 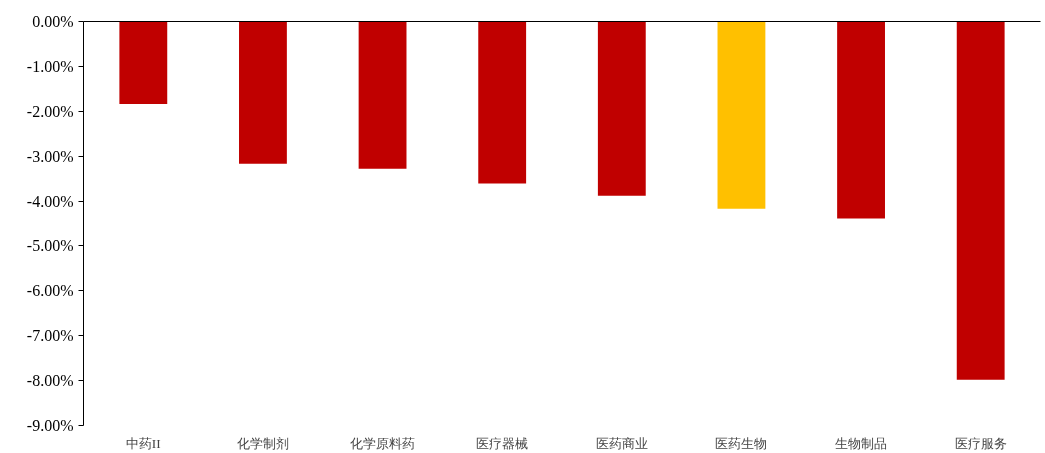 What do you see at coordinates (741, 443) in the screenshot?
I see `x-tick-label: 医药生物` at bounding box center [741, 443].